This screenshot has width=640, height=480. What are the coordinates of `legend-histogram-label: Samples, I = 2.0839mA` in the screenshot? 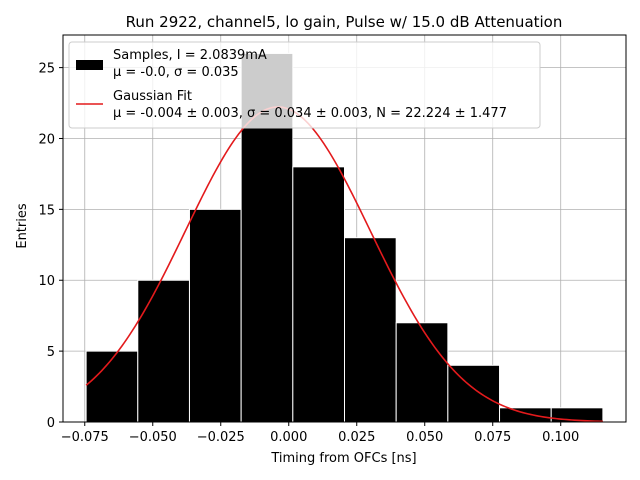 It's located at (190, 55).